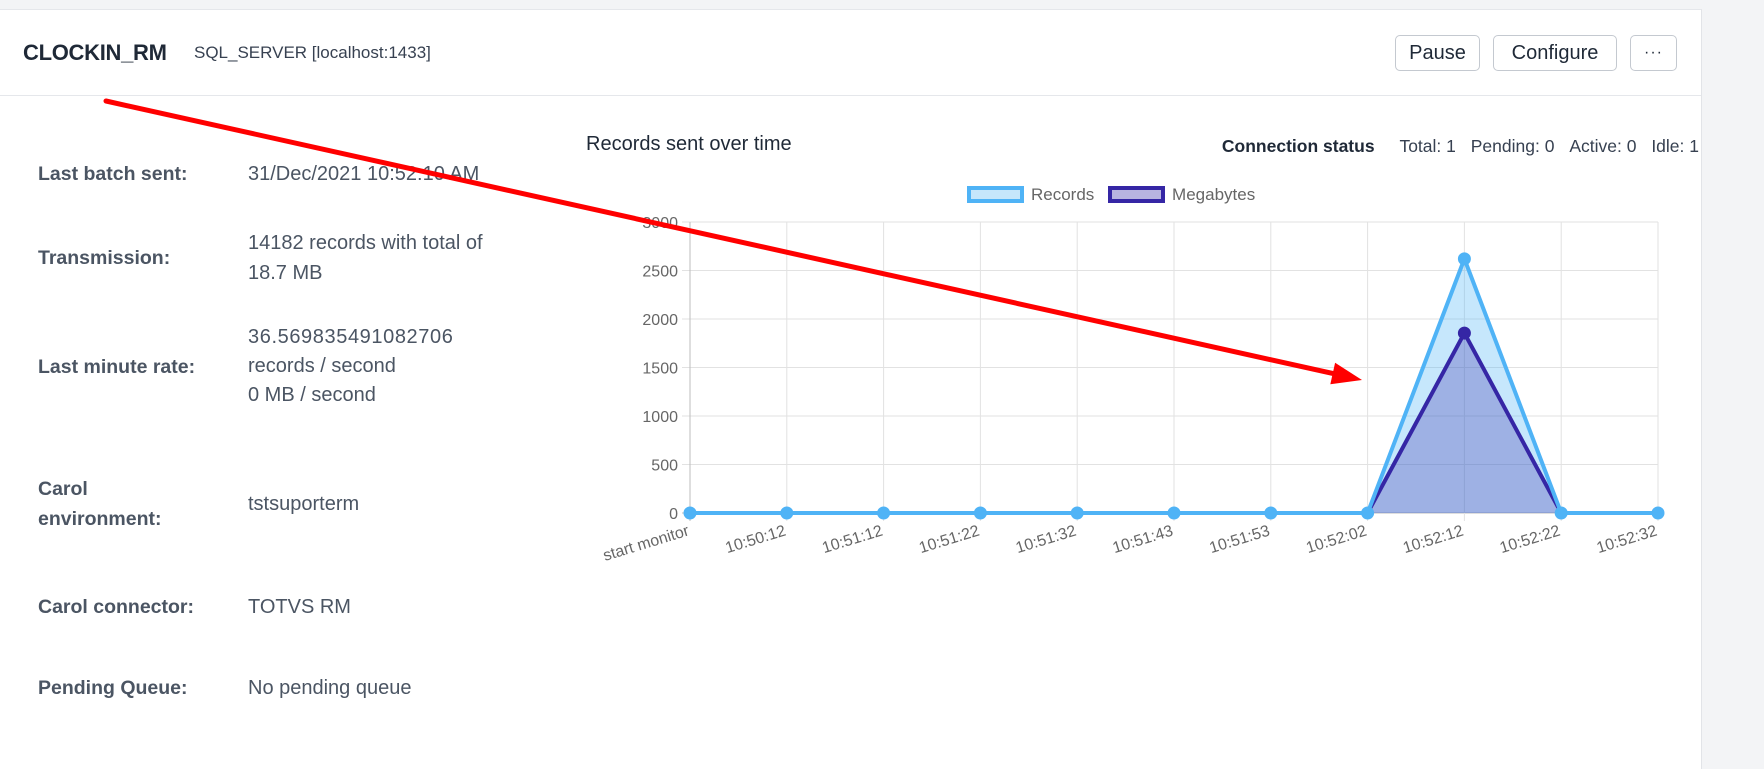 This screenshot has width=1764, height=769. What do you see at coordinates (1143, 540) in the screenshot?
I see `svg-text: 10:51:43` at bounding box center [1143, 540].